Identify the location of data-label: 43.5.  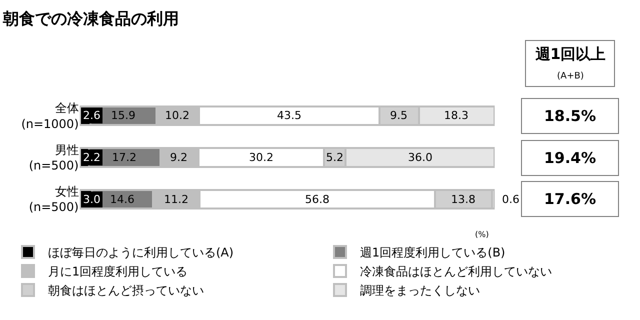
(289, 115).